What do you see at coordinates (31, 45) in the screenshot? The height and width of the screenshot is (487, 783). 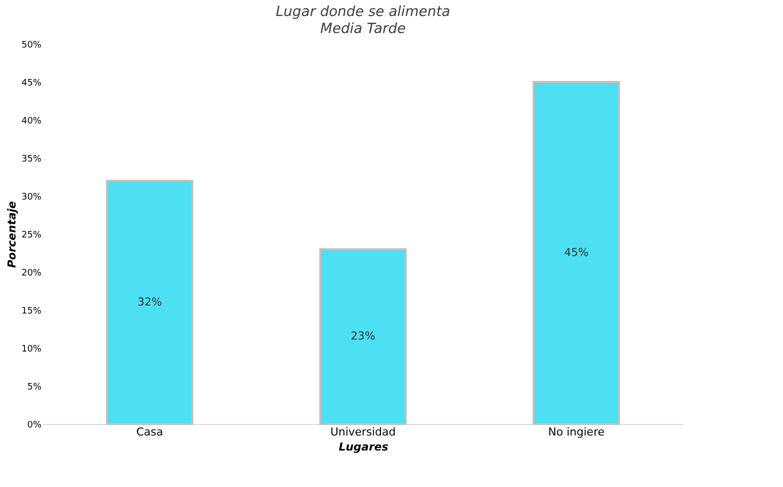 I see `y-tick-label: 50%` at bounding box center [31, 45].